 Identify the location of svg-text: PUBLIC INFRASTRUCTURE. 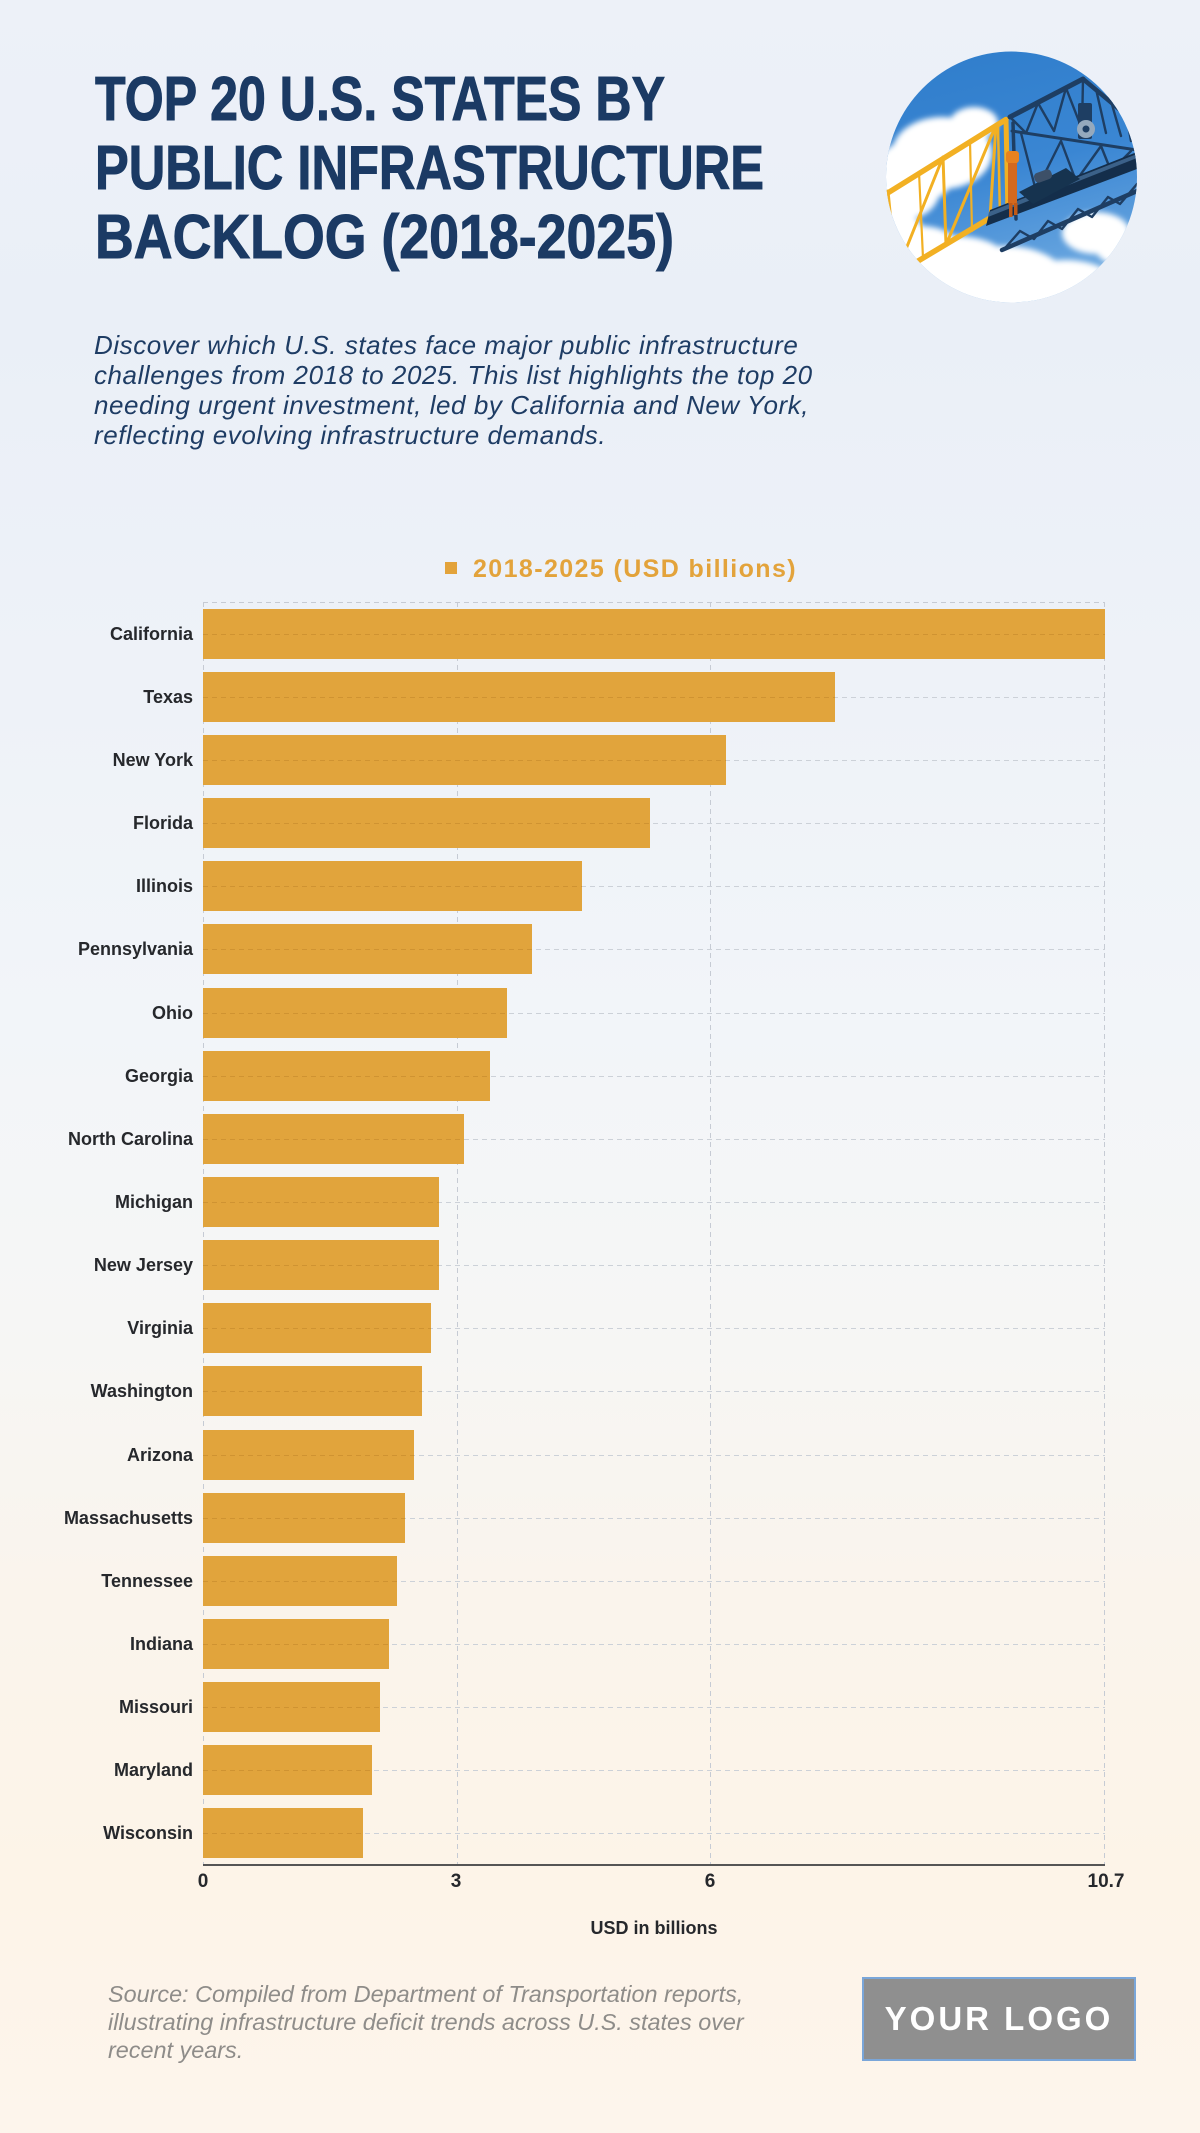
(429, 168).